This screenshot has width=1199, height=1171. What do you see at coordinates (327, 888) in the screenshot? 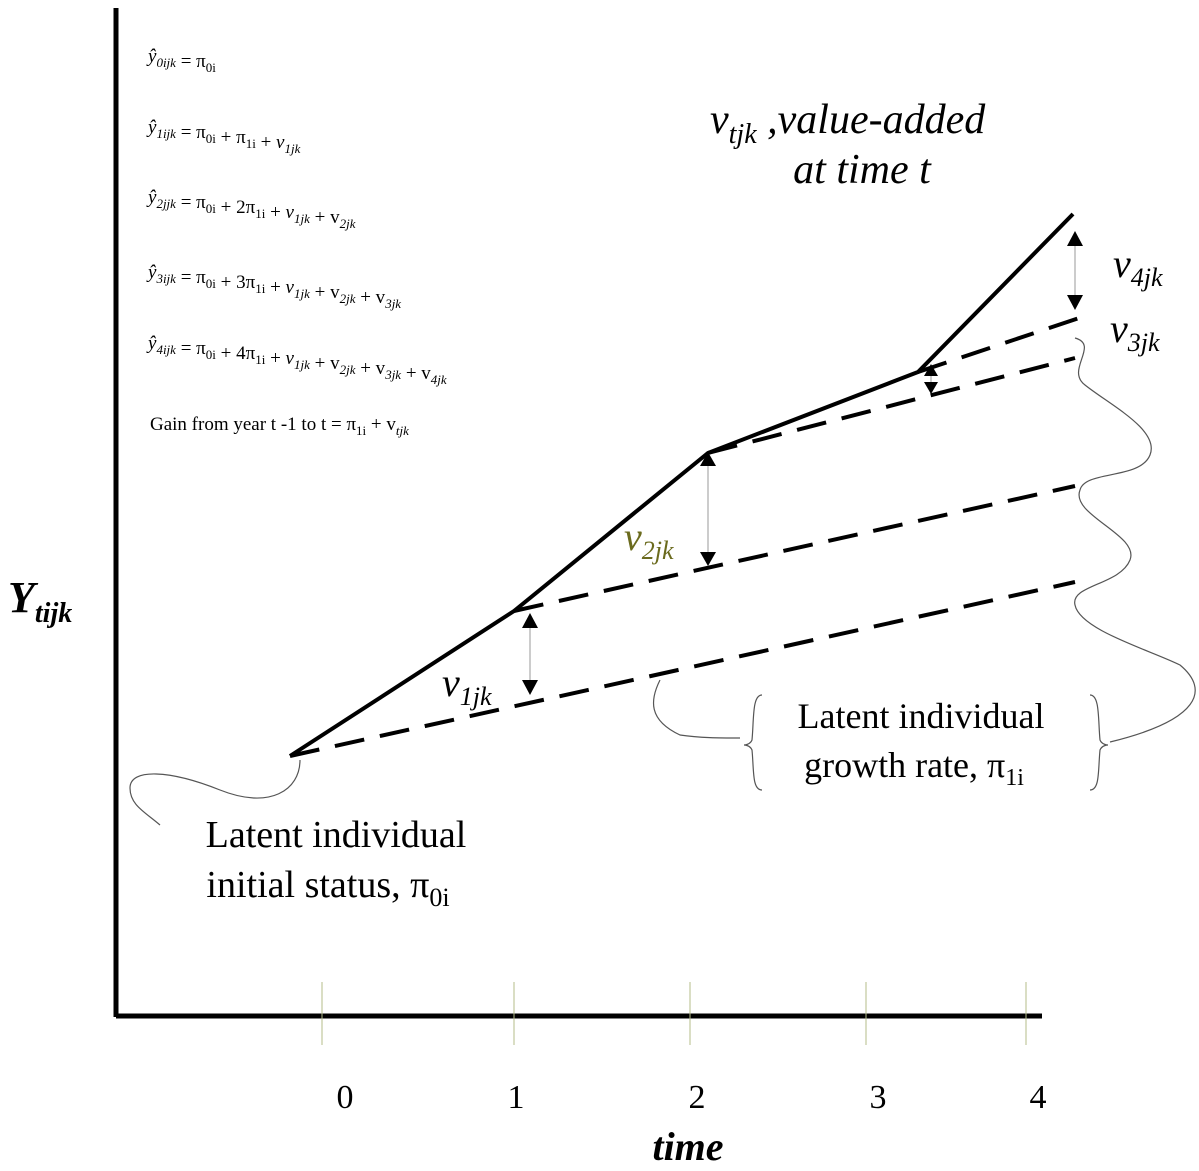
I see `initial-status-label-line2: initial status, π0i` at bounding box center [327, 888].